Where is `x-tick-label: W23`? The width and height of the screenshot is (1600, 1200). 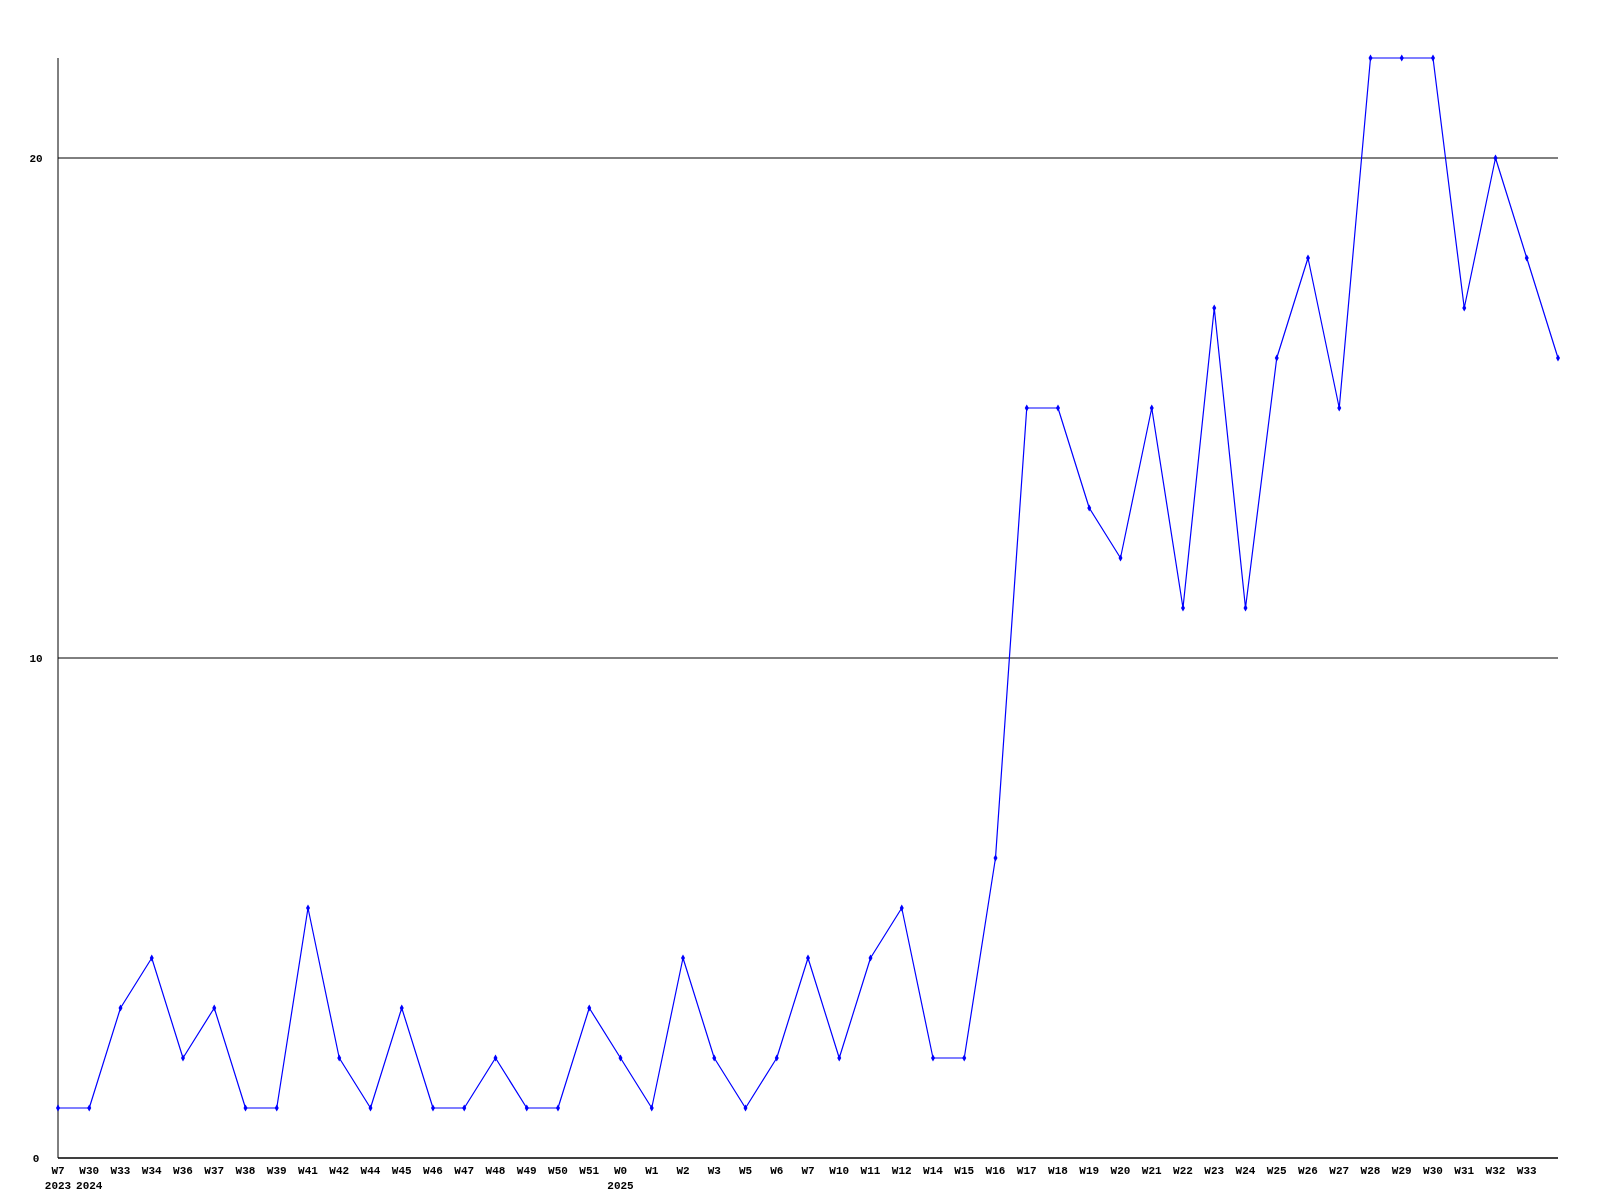 x-tick-label: W23 is located at coordinates (1214, 1171).